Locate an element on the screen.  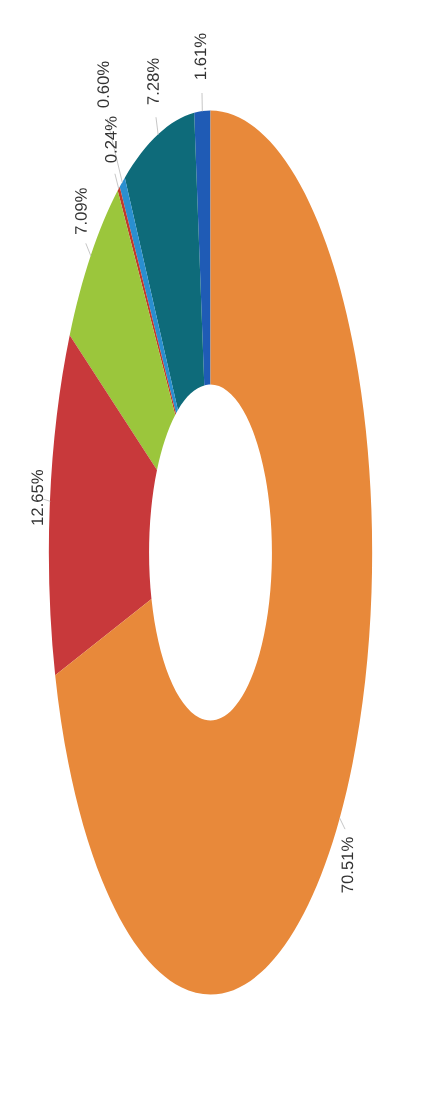
data-label: 70.51% is located at coordinates (347, 865).